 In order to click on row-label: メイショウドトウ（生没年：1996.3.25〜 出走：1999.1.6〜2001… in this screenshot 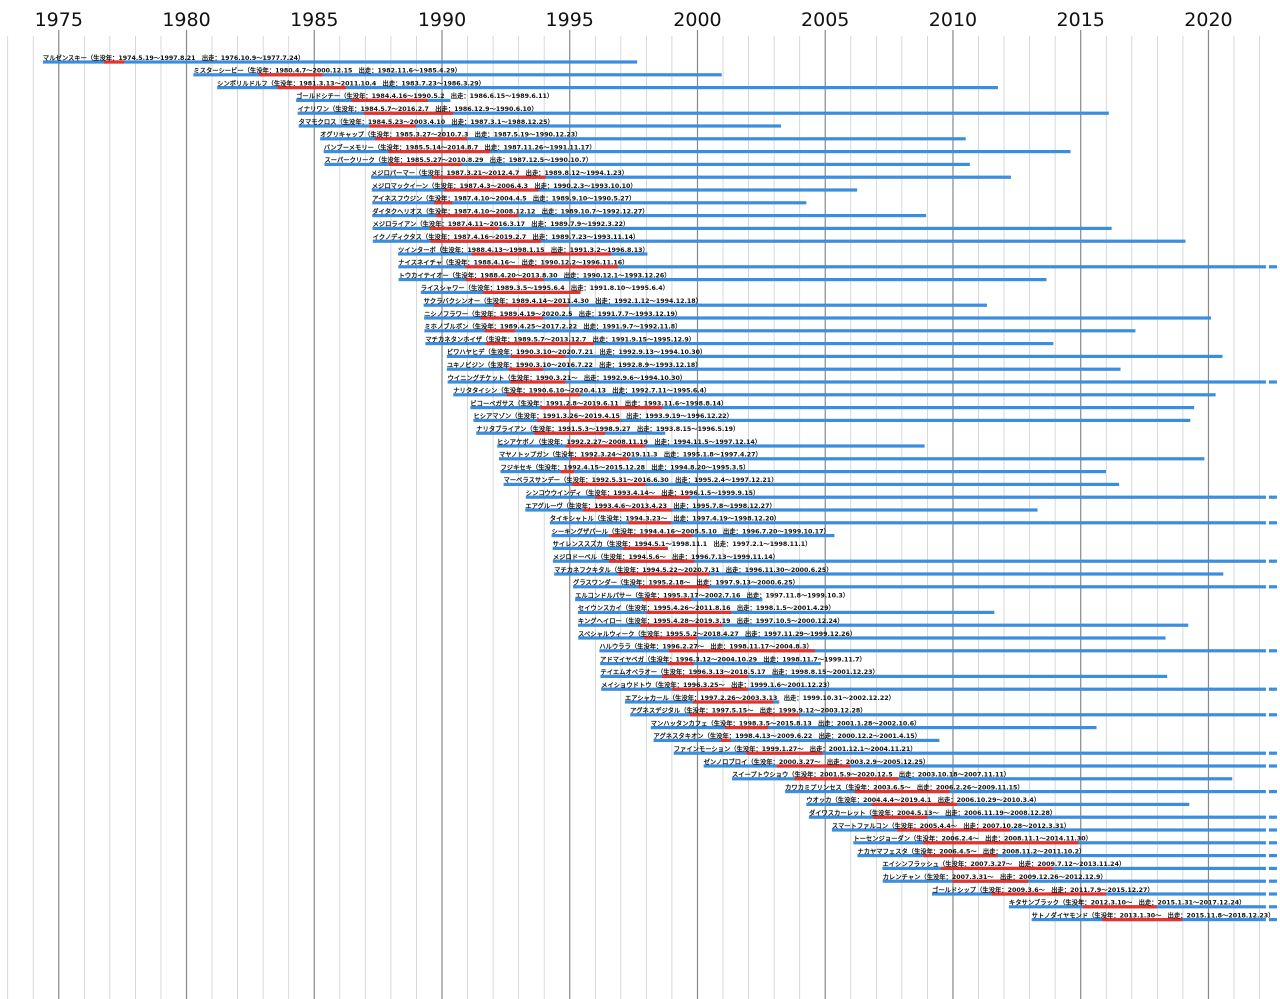, I will do `click(717, 684)`.